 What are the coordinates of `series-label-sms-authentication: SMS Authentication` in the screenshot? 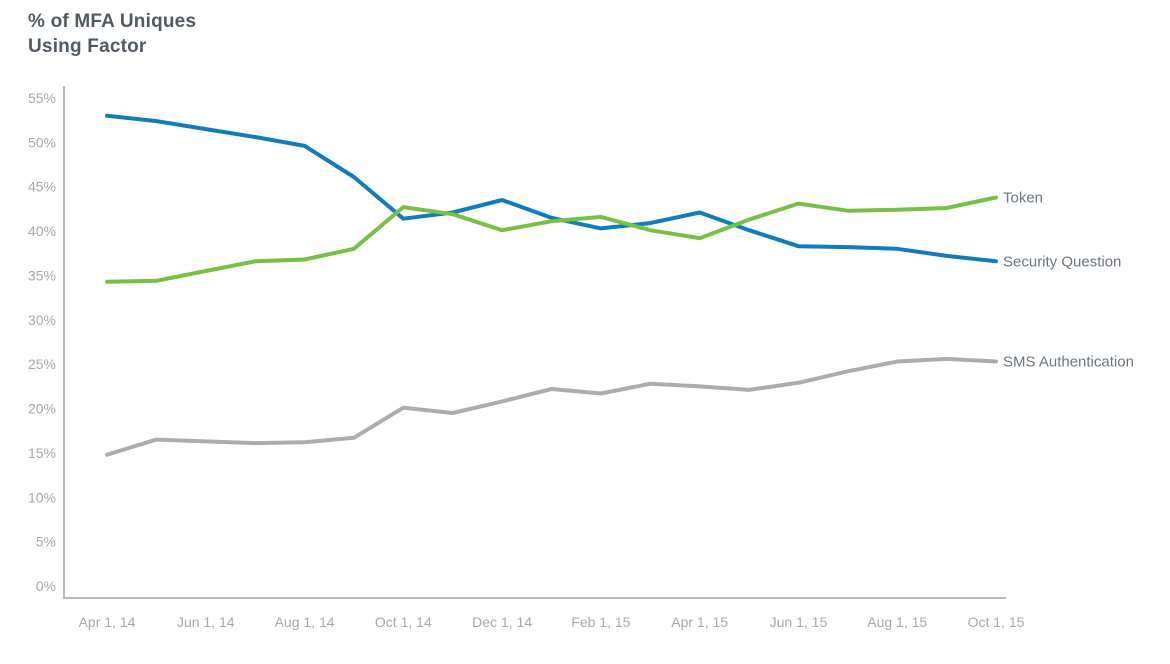 It's located at (1068, 362).